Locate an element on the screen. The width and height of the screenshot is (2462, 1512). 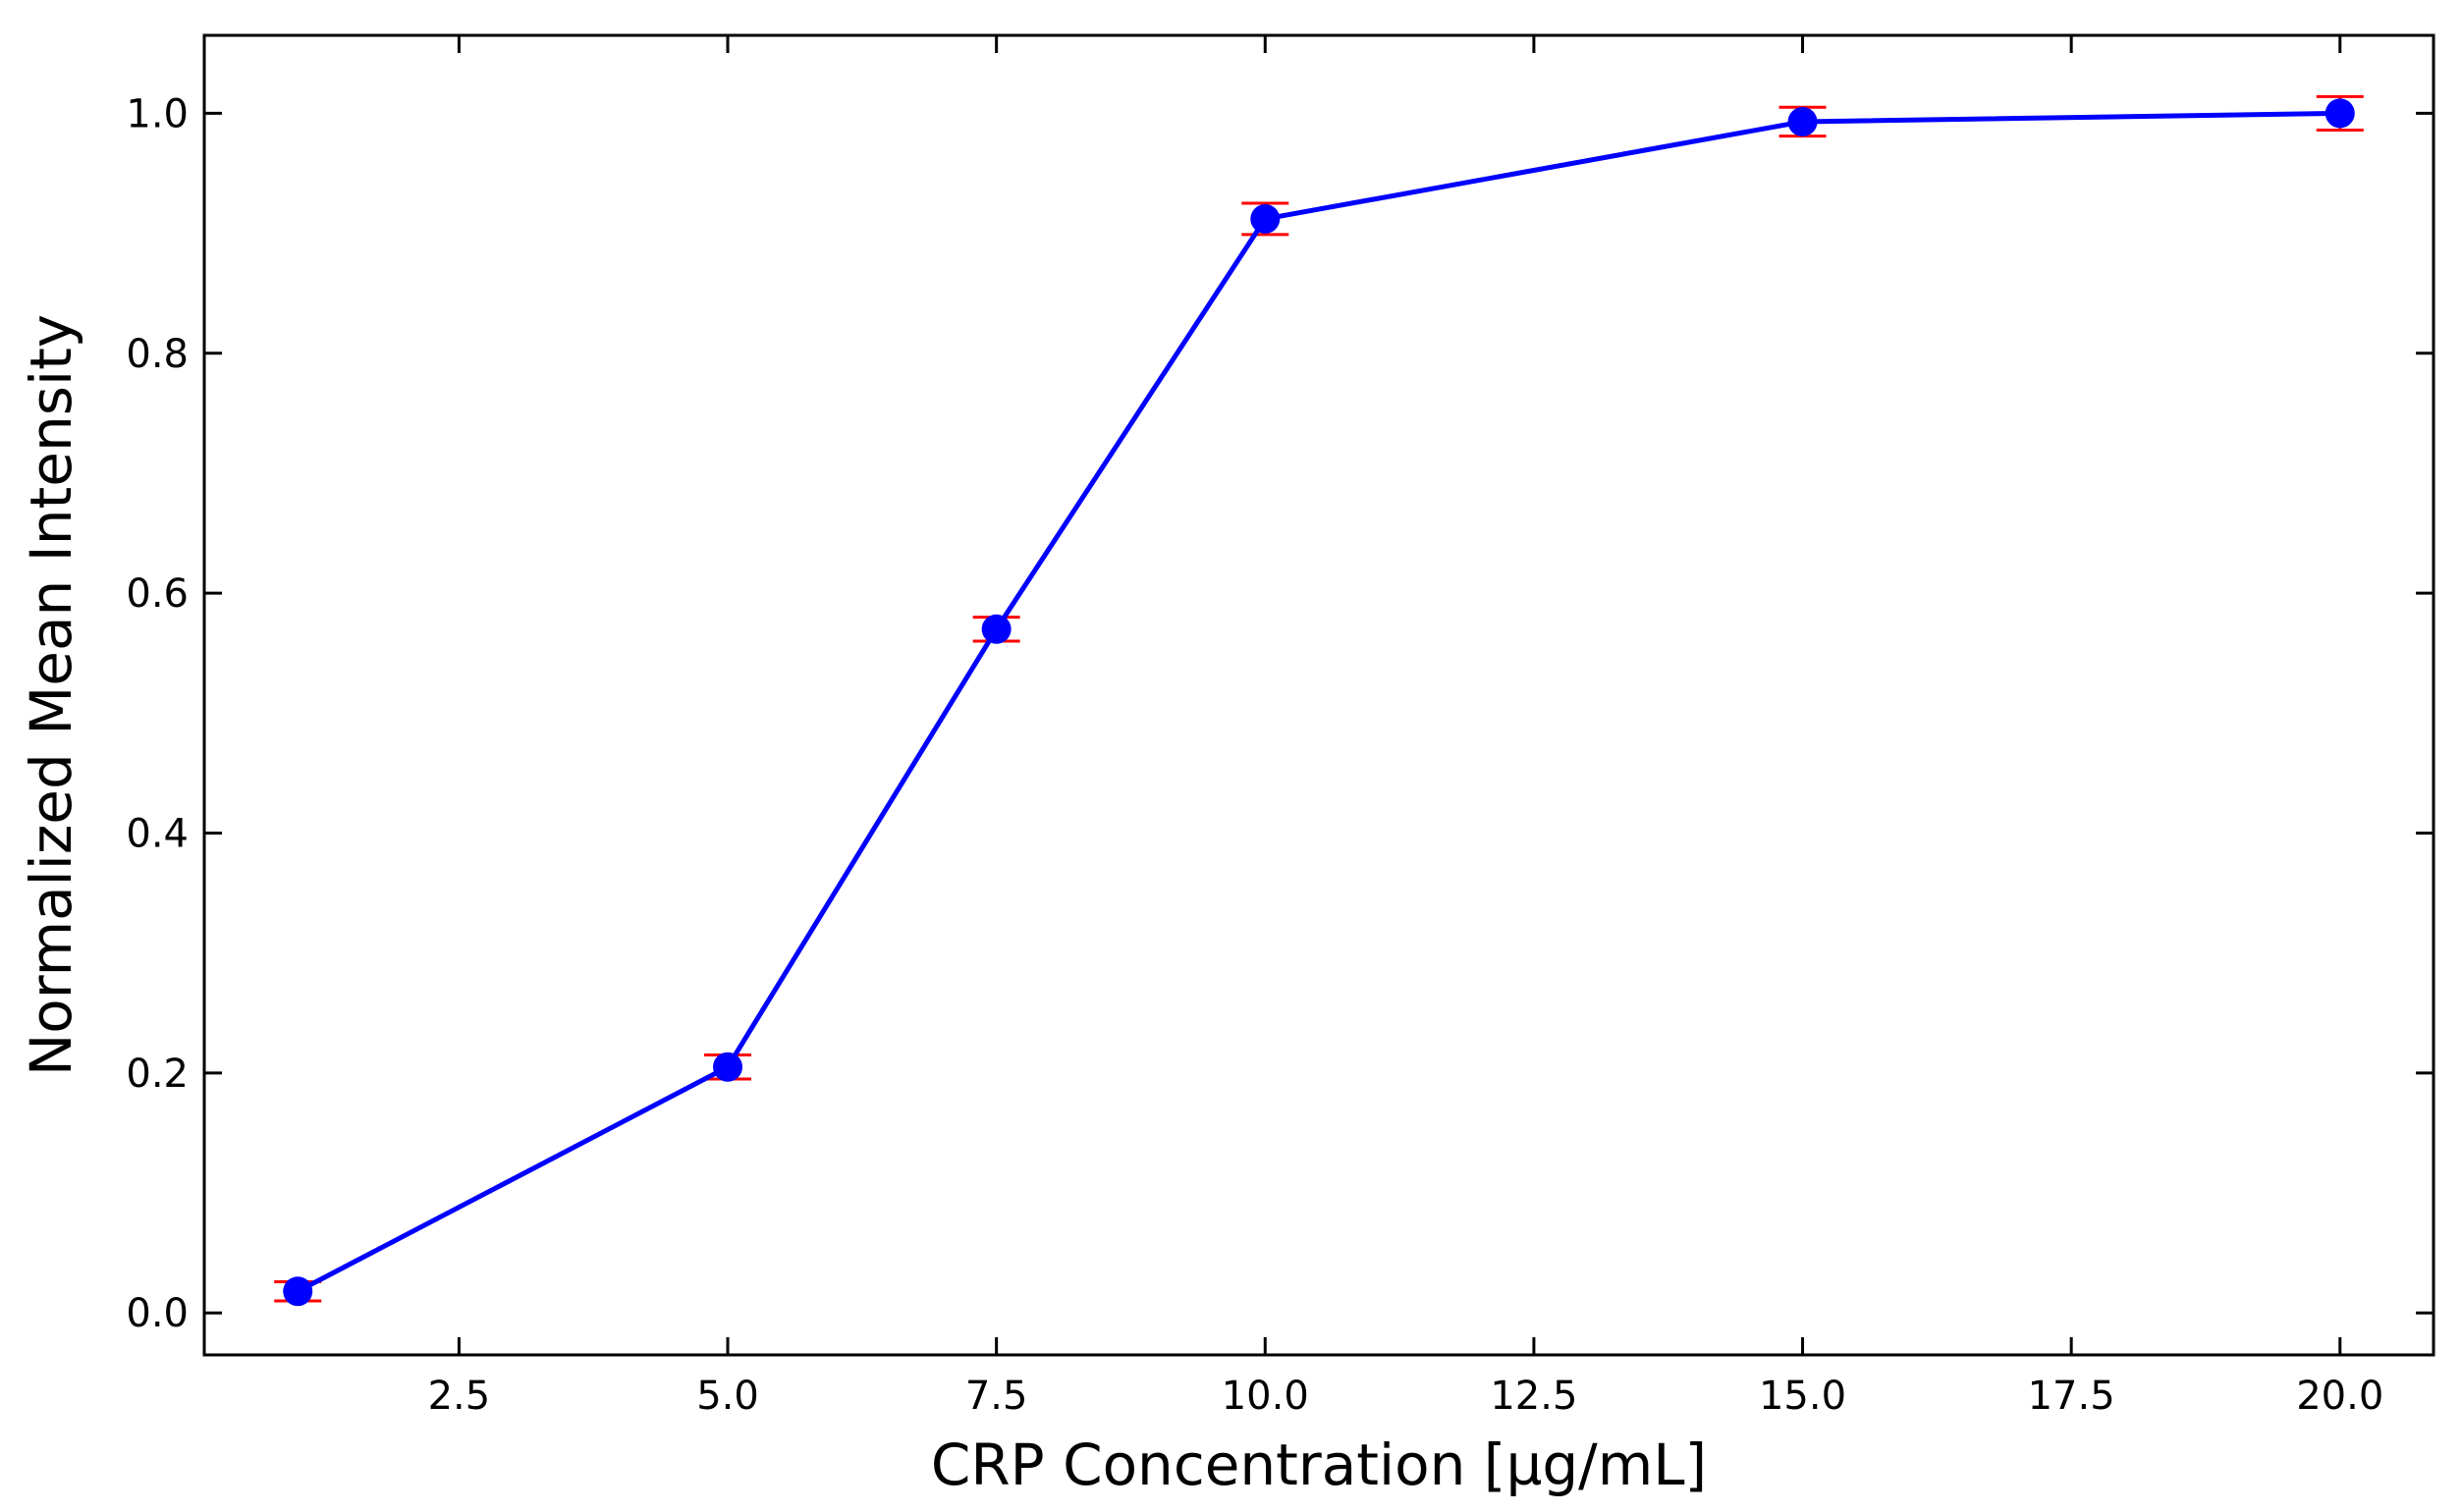
x-tick-label: 2.5 is located at coordinates (460, 1397).